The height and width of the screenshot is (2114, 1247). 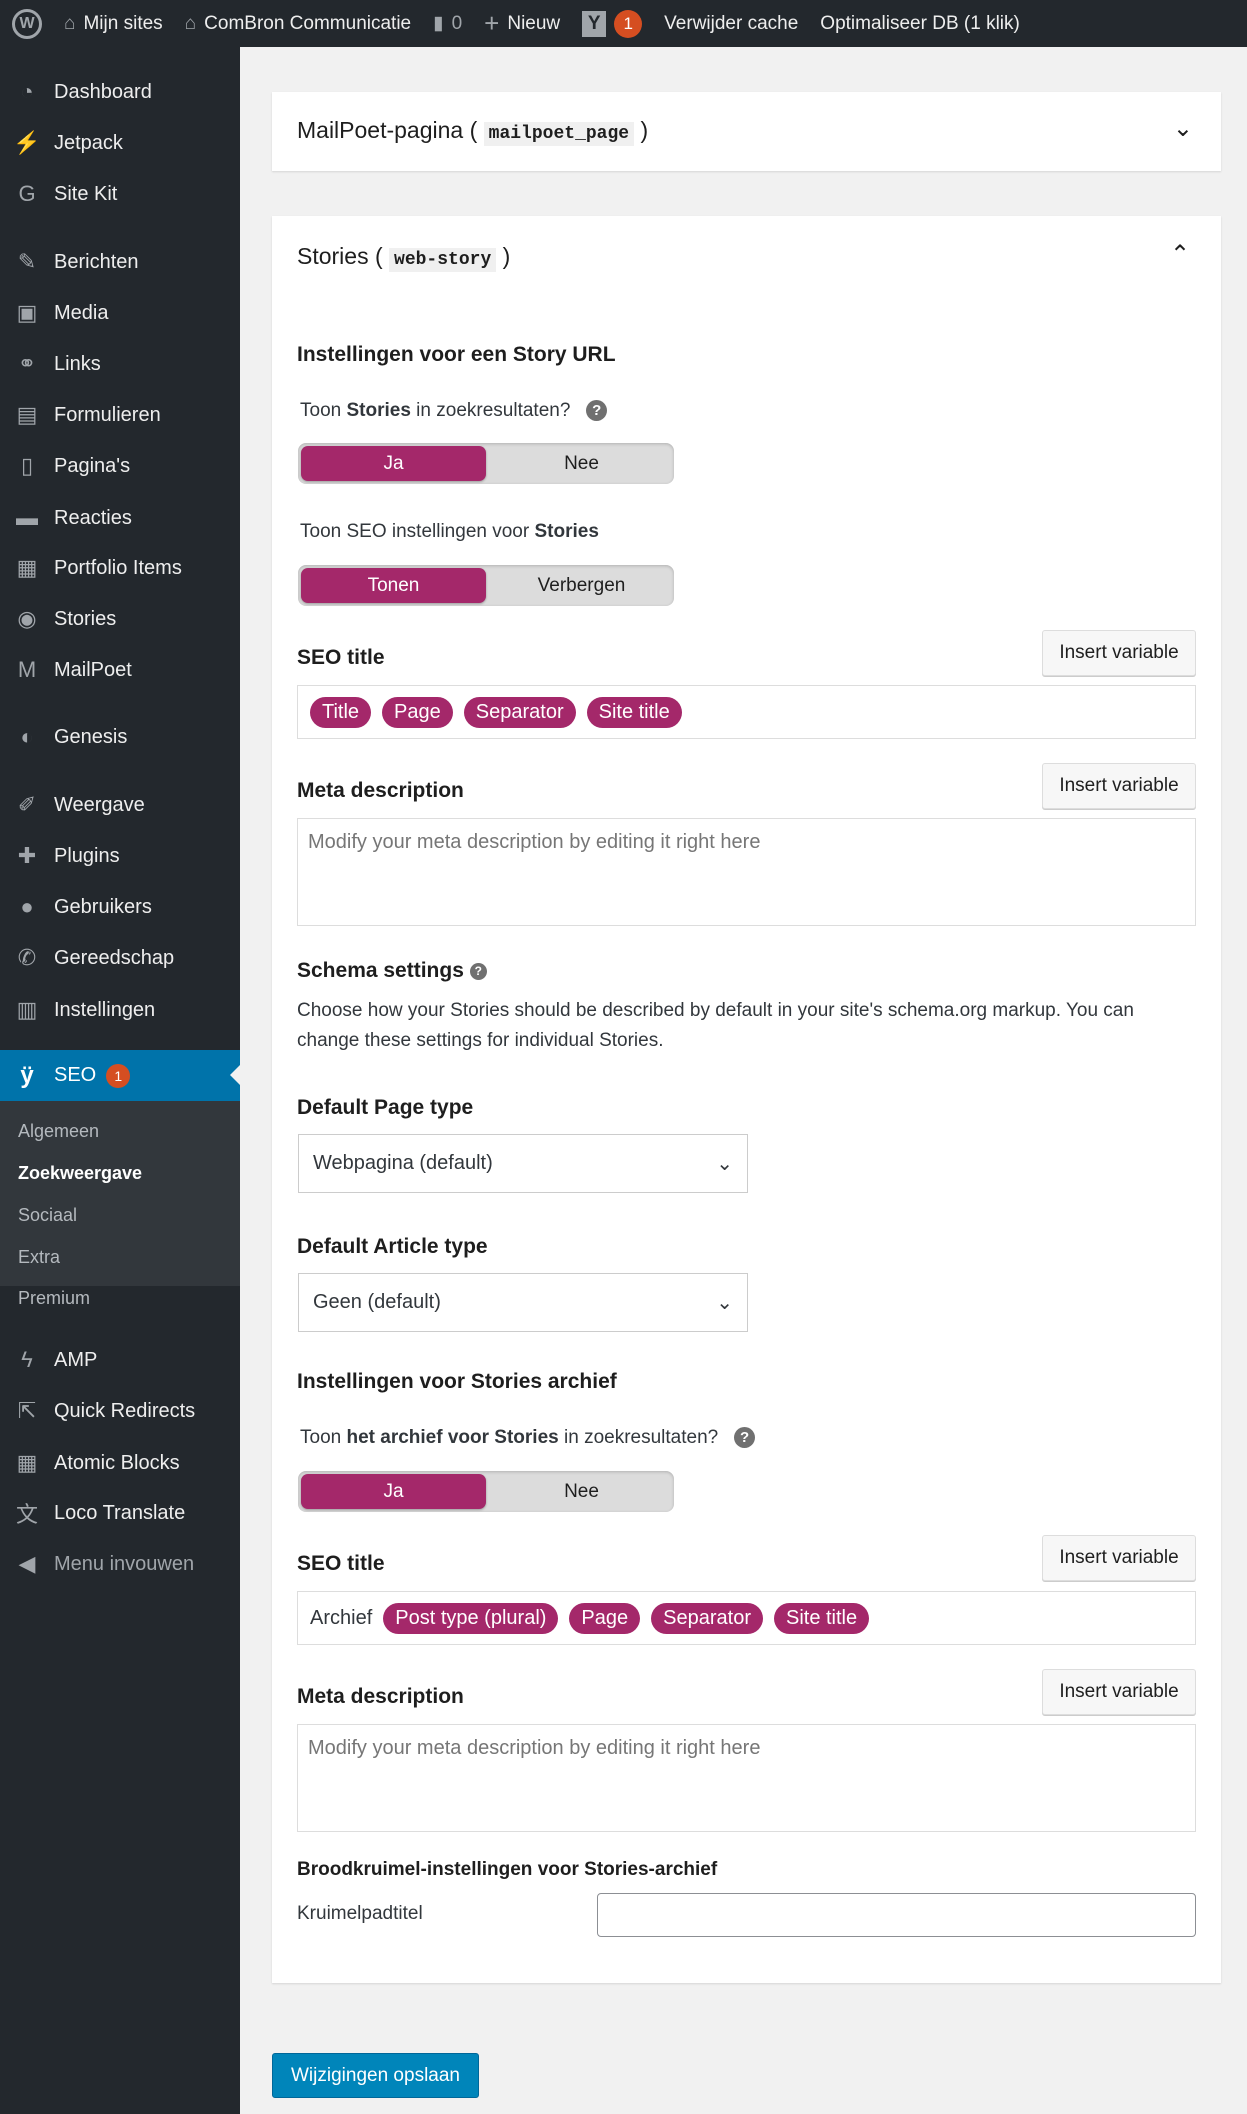 I want to click on sidebar-item-label: Portfolio Items, so click(x=118, y=567).